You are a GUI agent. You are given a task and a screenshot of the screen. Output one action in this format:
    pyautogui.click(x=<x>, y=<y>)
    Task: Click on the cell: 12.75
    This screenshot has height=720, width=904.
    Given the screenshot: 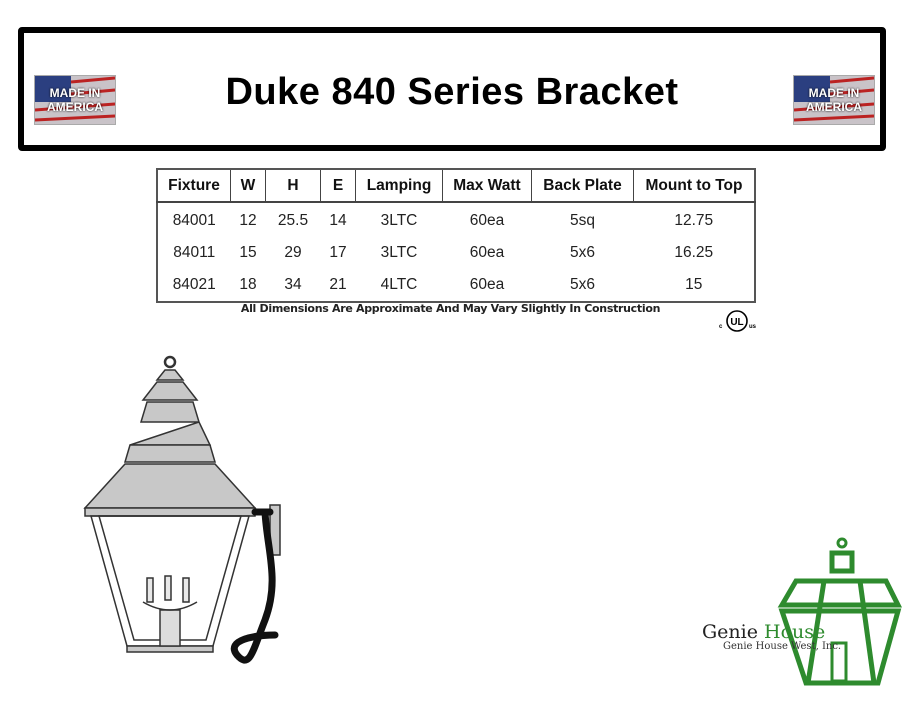 What is the action you would take?
    pyautogui.click(x=694, y=220)
    